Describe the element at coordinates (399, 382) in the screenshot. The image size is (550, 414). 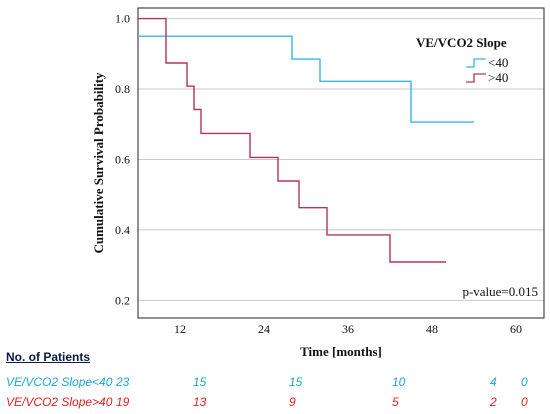
I see `risk-count: 10` at that location.